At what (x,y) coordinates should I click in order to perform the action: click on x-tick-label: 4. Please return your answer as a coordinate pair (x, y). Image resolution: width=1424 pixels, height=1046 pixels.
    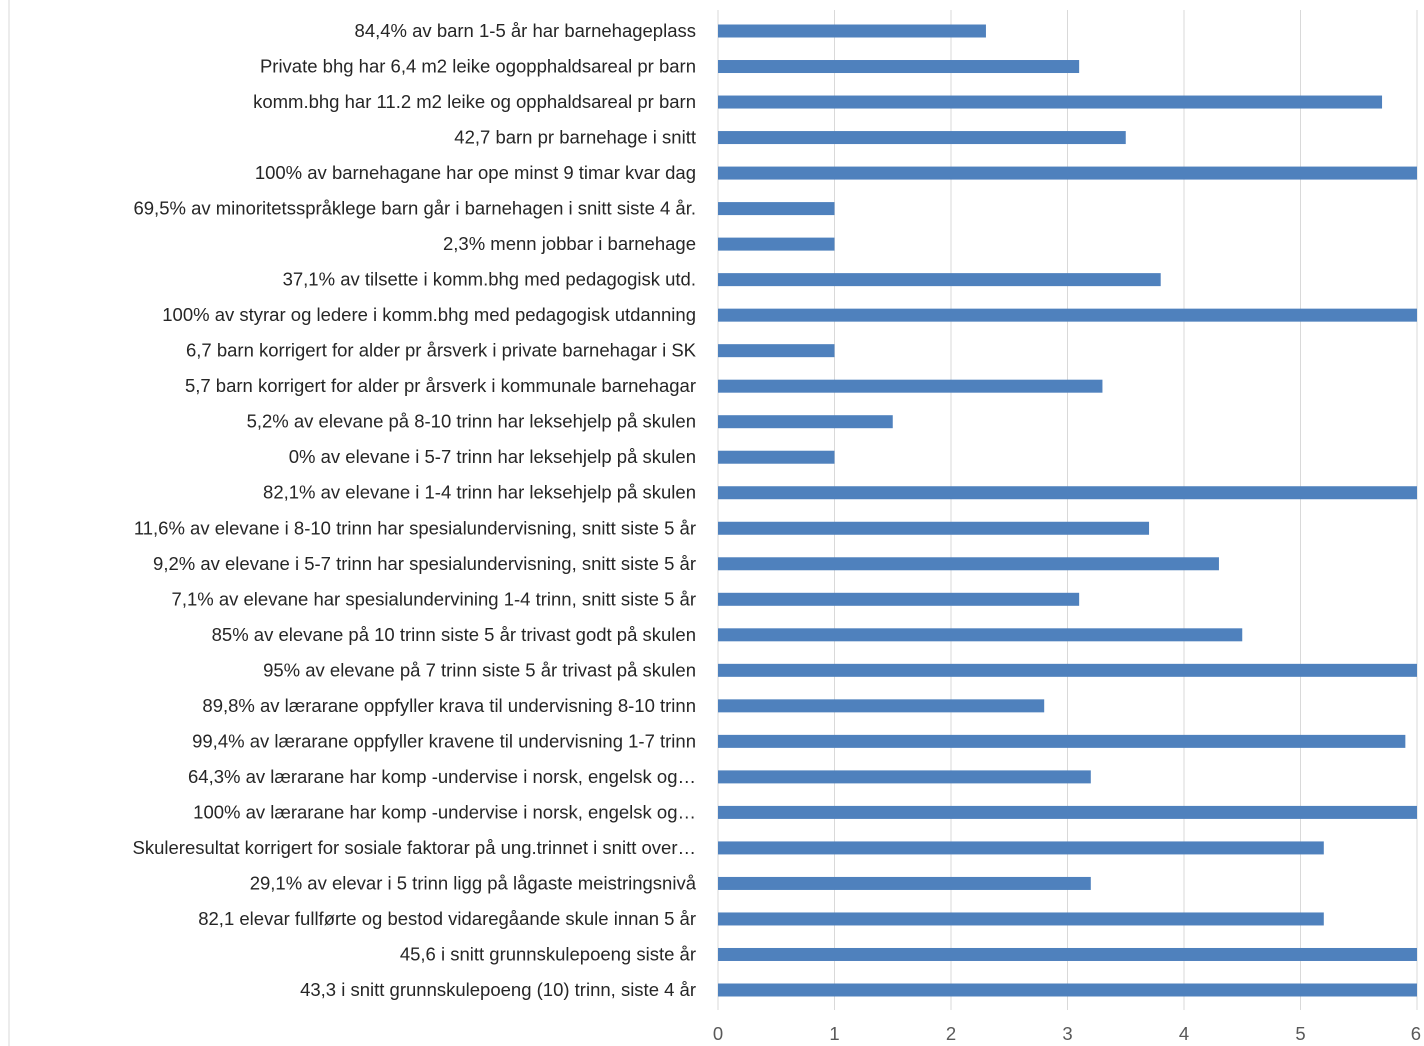
    Looking at the image, I should click on (1184, 1033).